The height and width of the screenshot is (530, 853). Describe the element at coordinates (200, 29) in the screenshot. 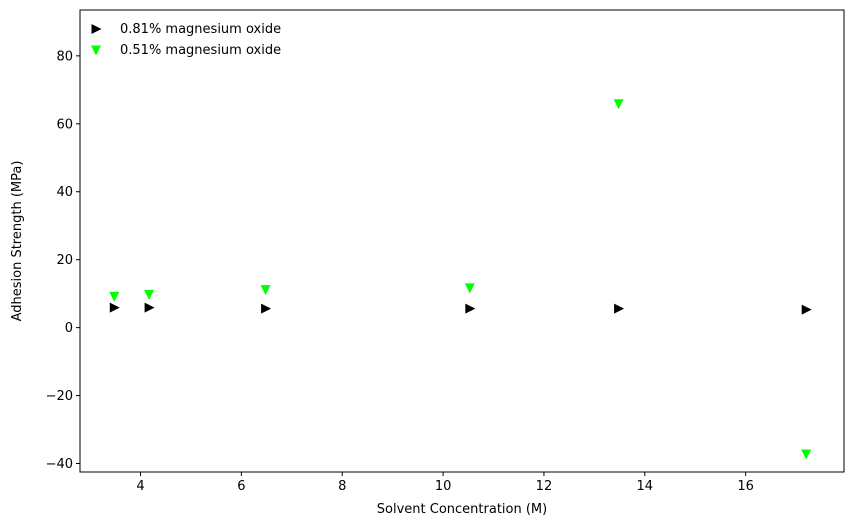

I see `legend-label-series-1: 0.81% magnesium oxide` at that location.